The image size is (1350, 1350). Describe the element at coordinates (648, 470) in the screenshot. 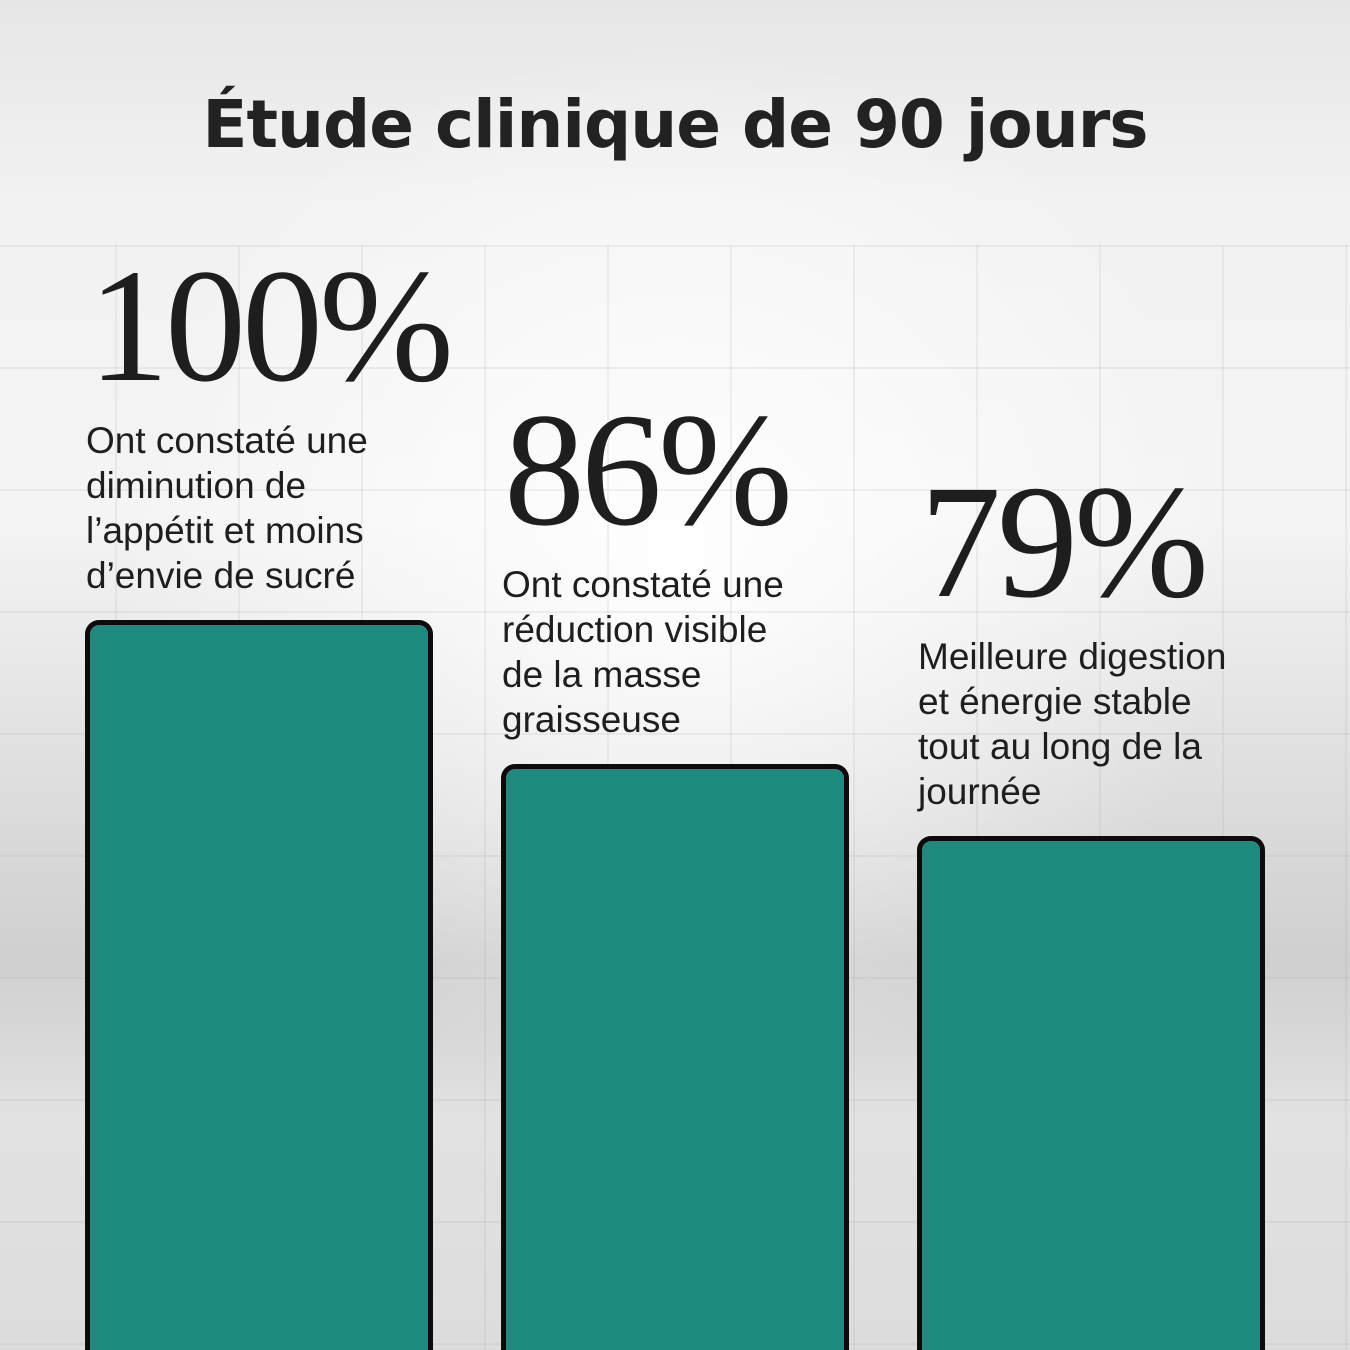

I see `value-label-2: 86%` at that location.